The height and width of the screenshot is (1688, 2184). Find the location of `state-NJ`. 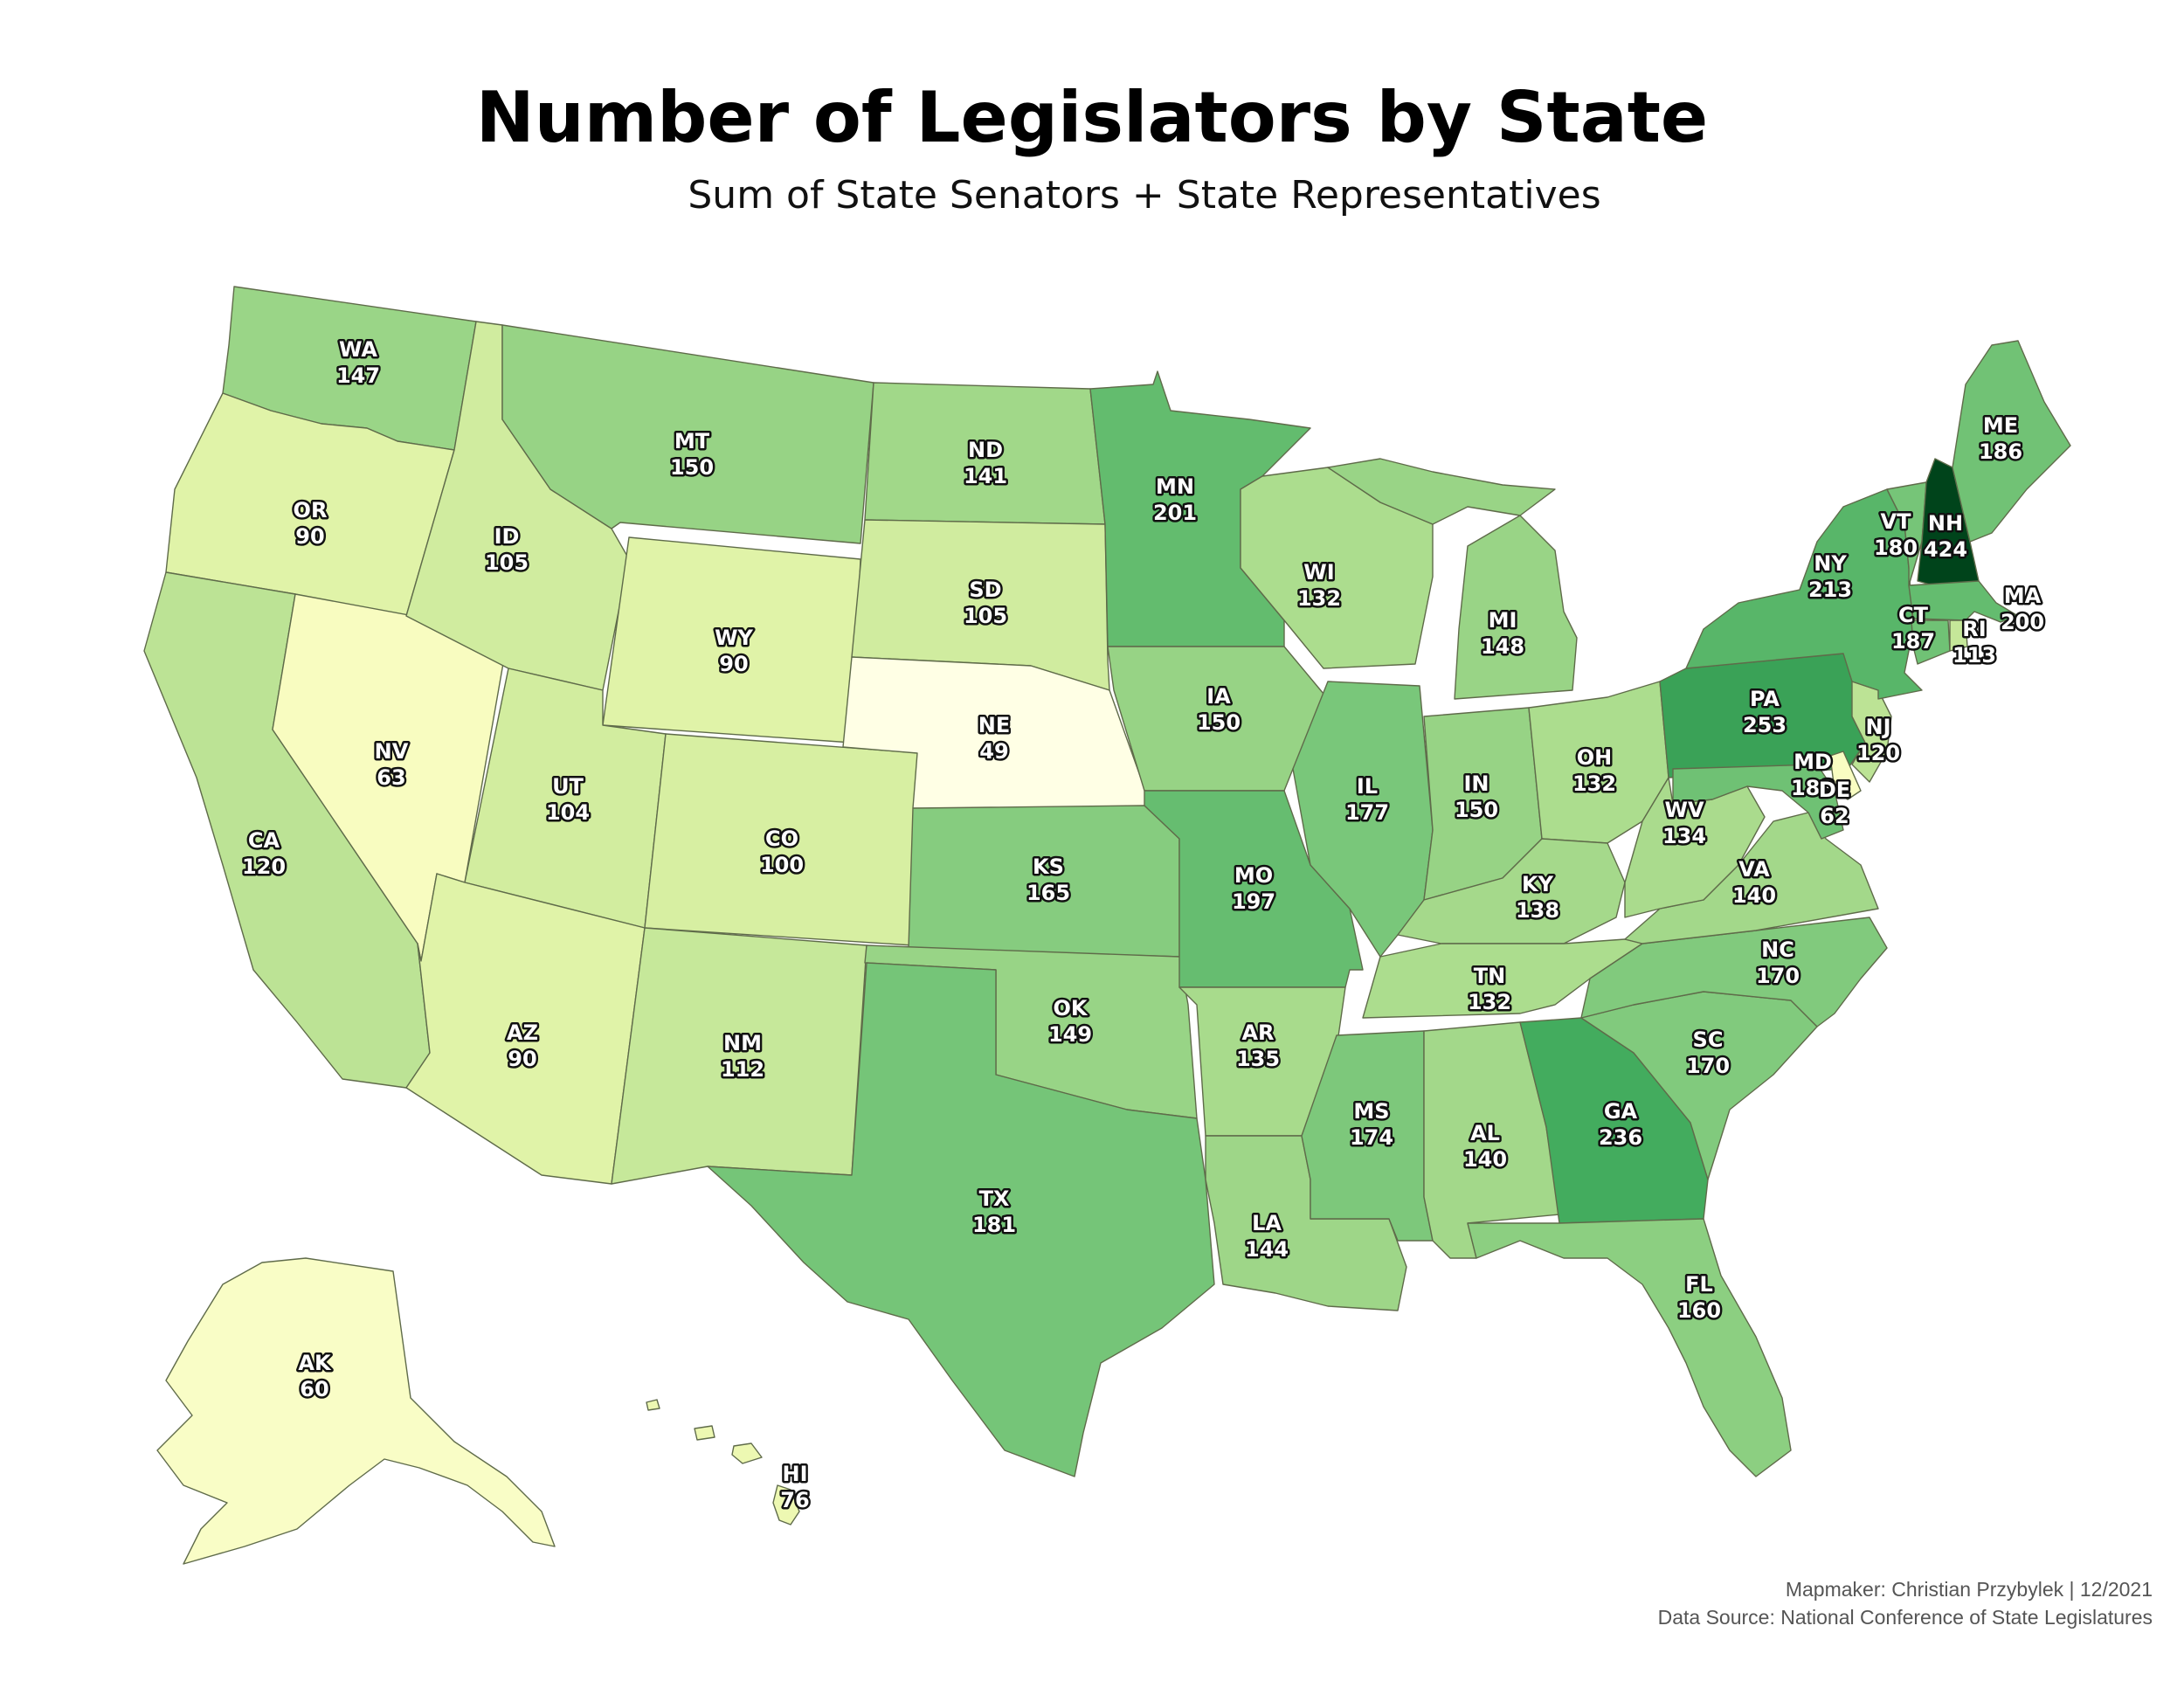

state-NJ is located at coordinates (1871, 732).